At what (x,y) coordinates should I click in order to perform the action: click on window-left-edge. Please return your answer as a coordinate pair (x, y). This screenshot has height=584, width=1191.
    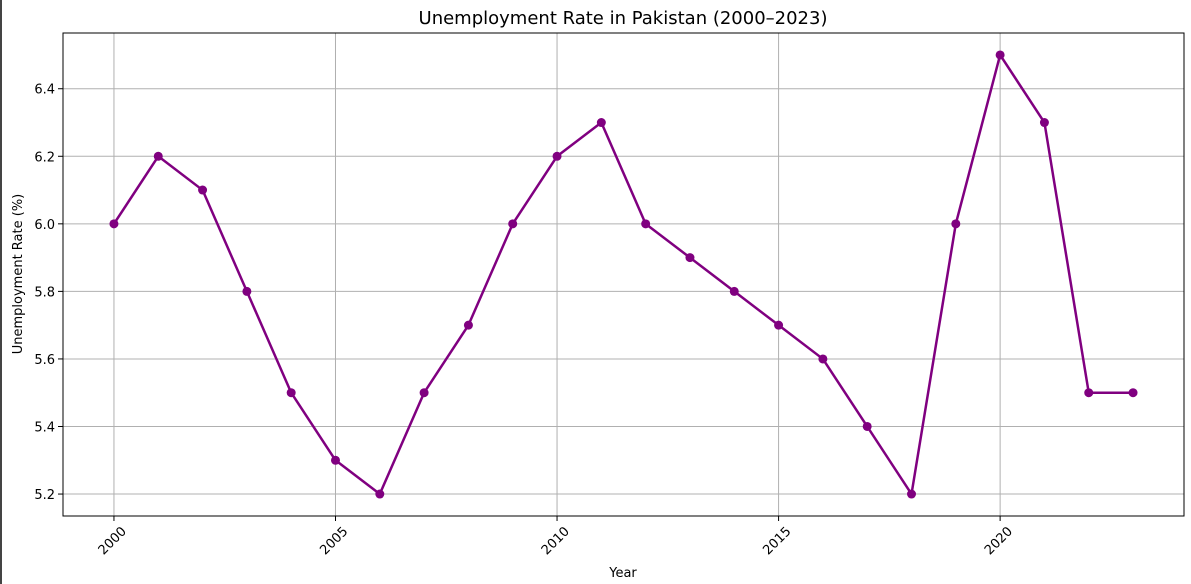
    Looking at the image, I should click on (1, 292).